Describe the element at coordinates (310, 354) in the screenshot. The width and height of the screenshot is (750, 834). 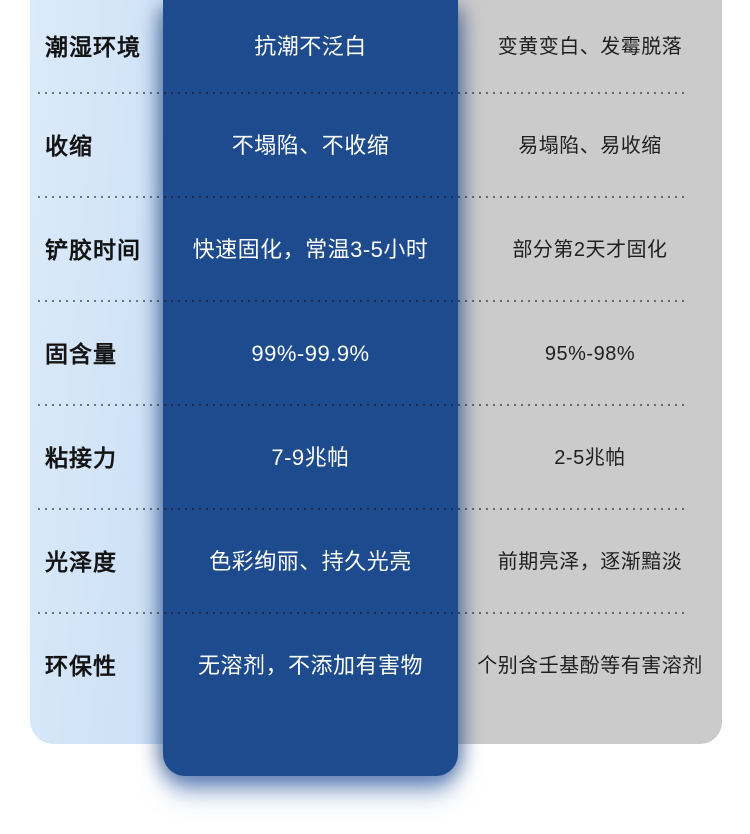
I see `ours-cell: 99%-99.9%` at that location.